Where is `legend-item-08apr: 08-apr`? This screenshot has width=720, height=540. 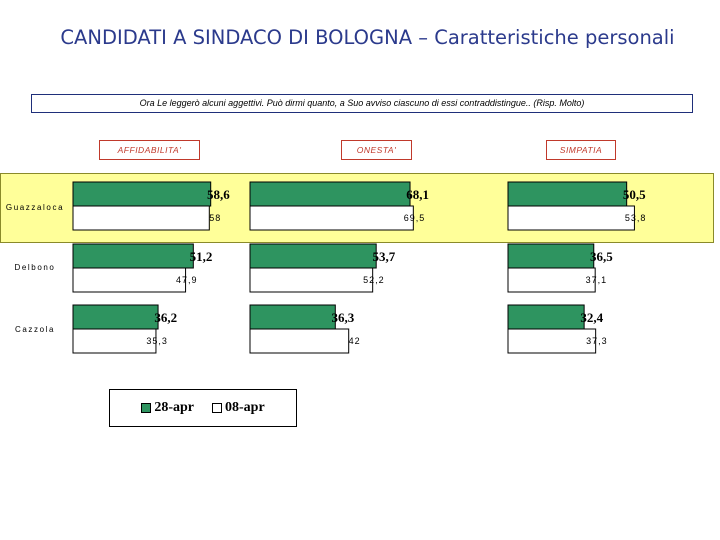 legend-item-08apr: 08-apr is located at coordinates (238, 408).